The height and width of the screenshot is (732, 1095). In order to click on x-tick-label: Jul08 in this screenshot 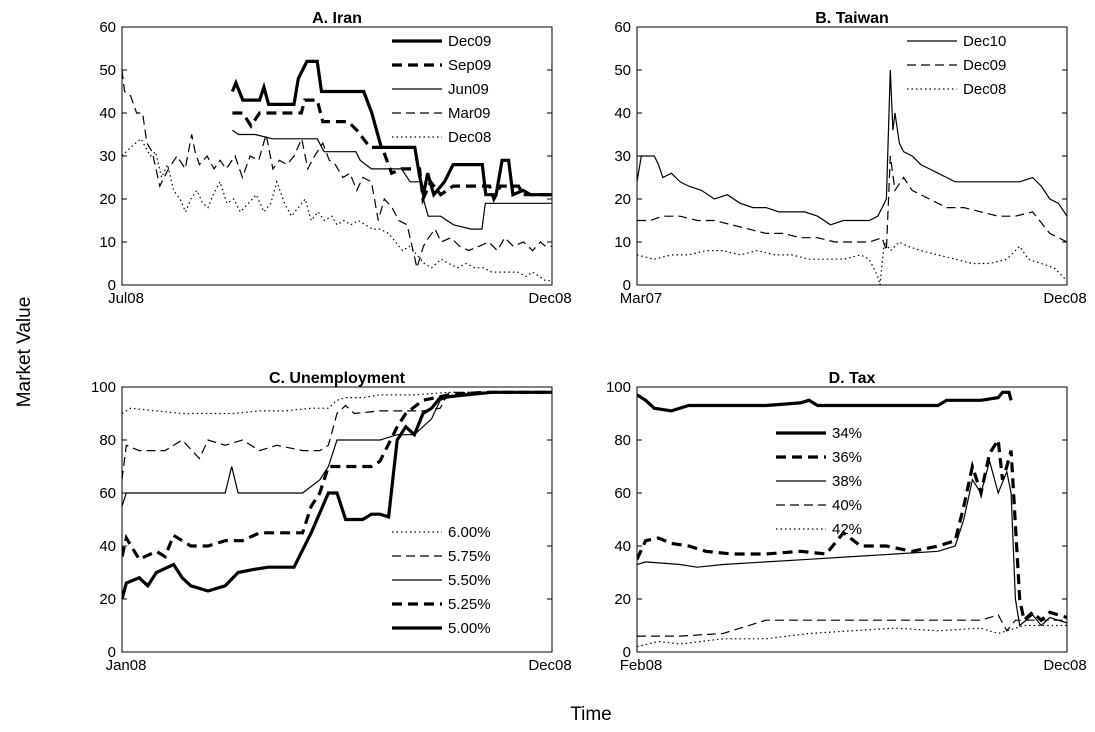, I will do `click(126, 298)`.